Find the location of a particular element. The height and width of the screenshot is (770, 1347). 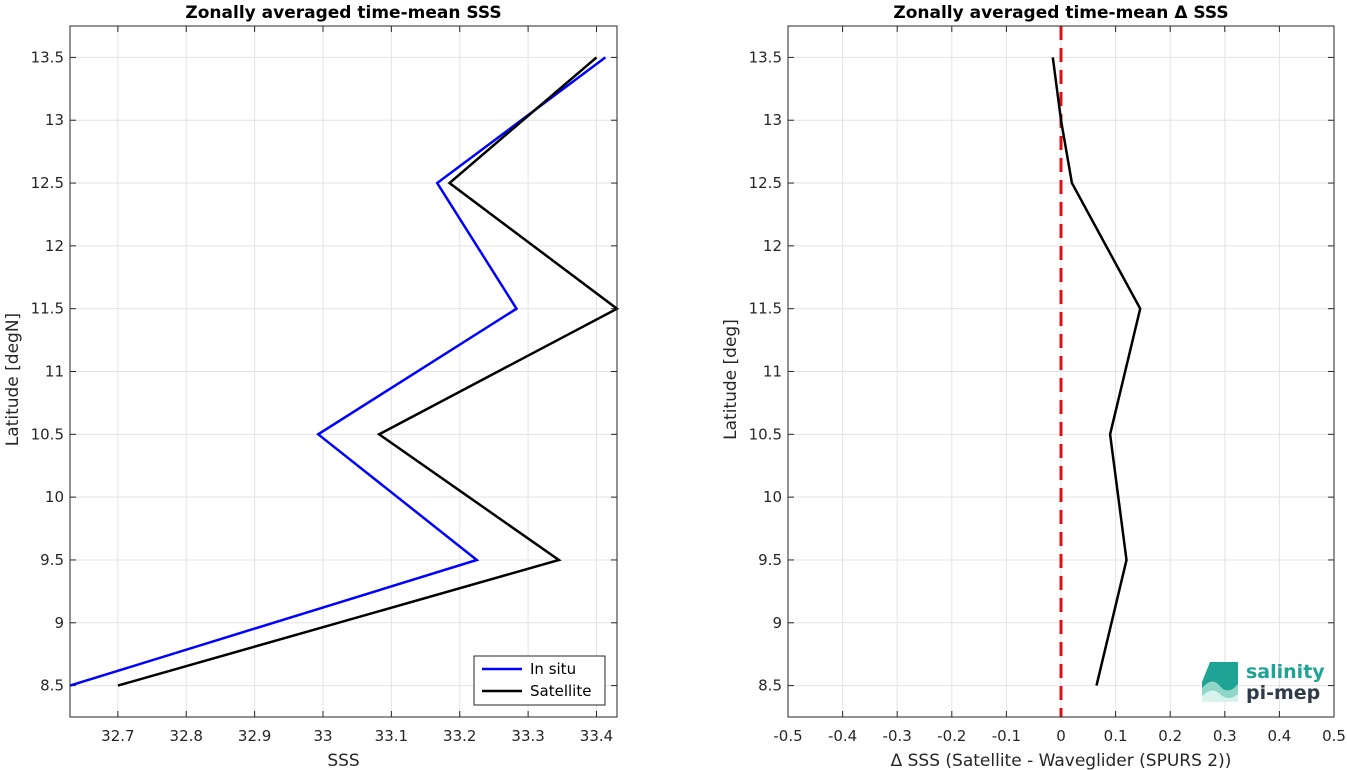

x-axis-label: SSS is located at coordinates (343, 760).